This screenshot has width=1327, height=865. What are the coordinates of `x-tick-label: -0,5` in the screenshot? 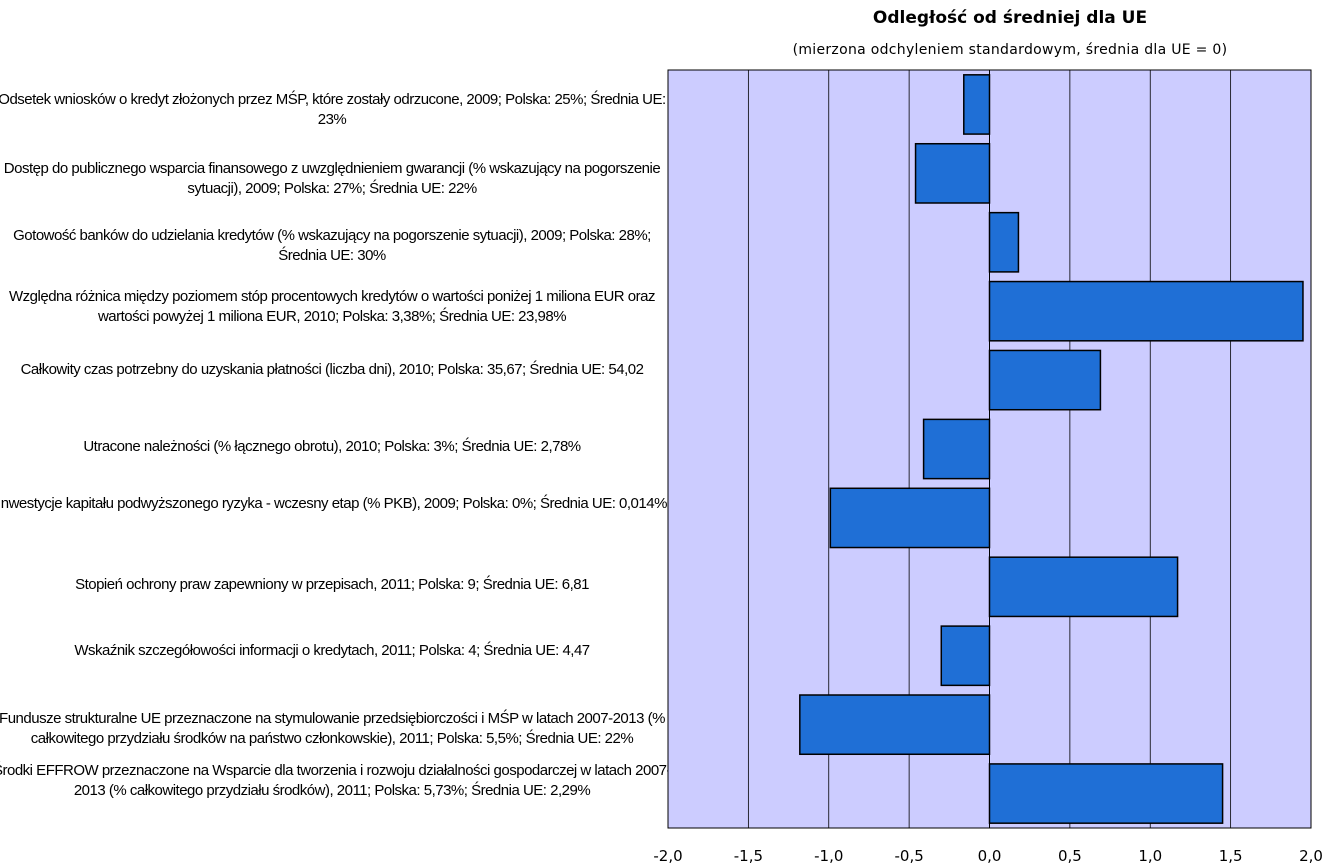 It's located at (908, 856).